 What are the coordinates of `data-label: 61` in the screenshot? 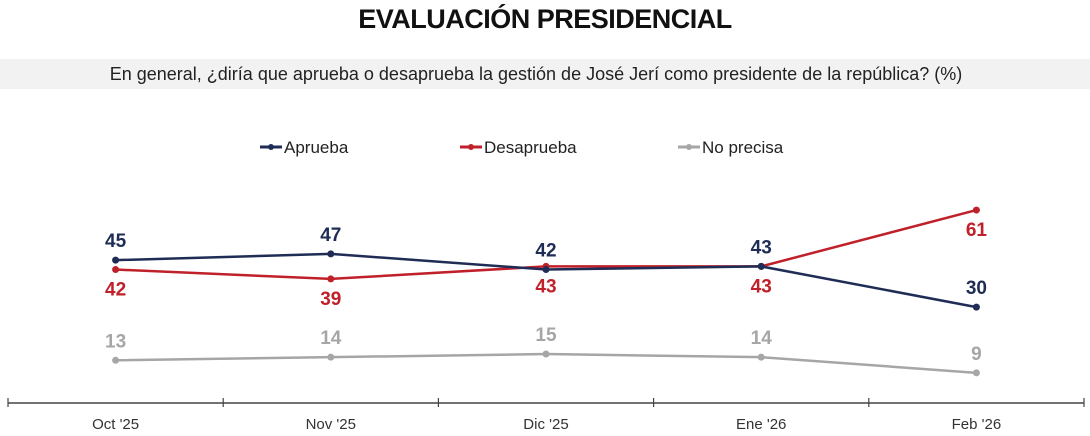 It's located at (977, 230).